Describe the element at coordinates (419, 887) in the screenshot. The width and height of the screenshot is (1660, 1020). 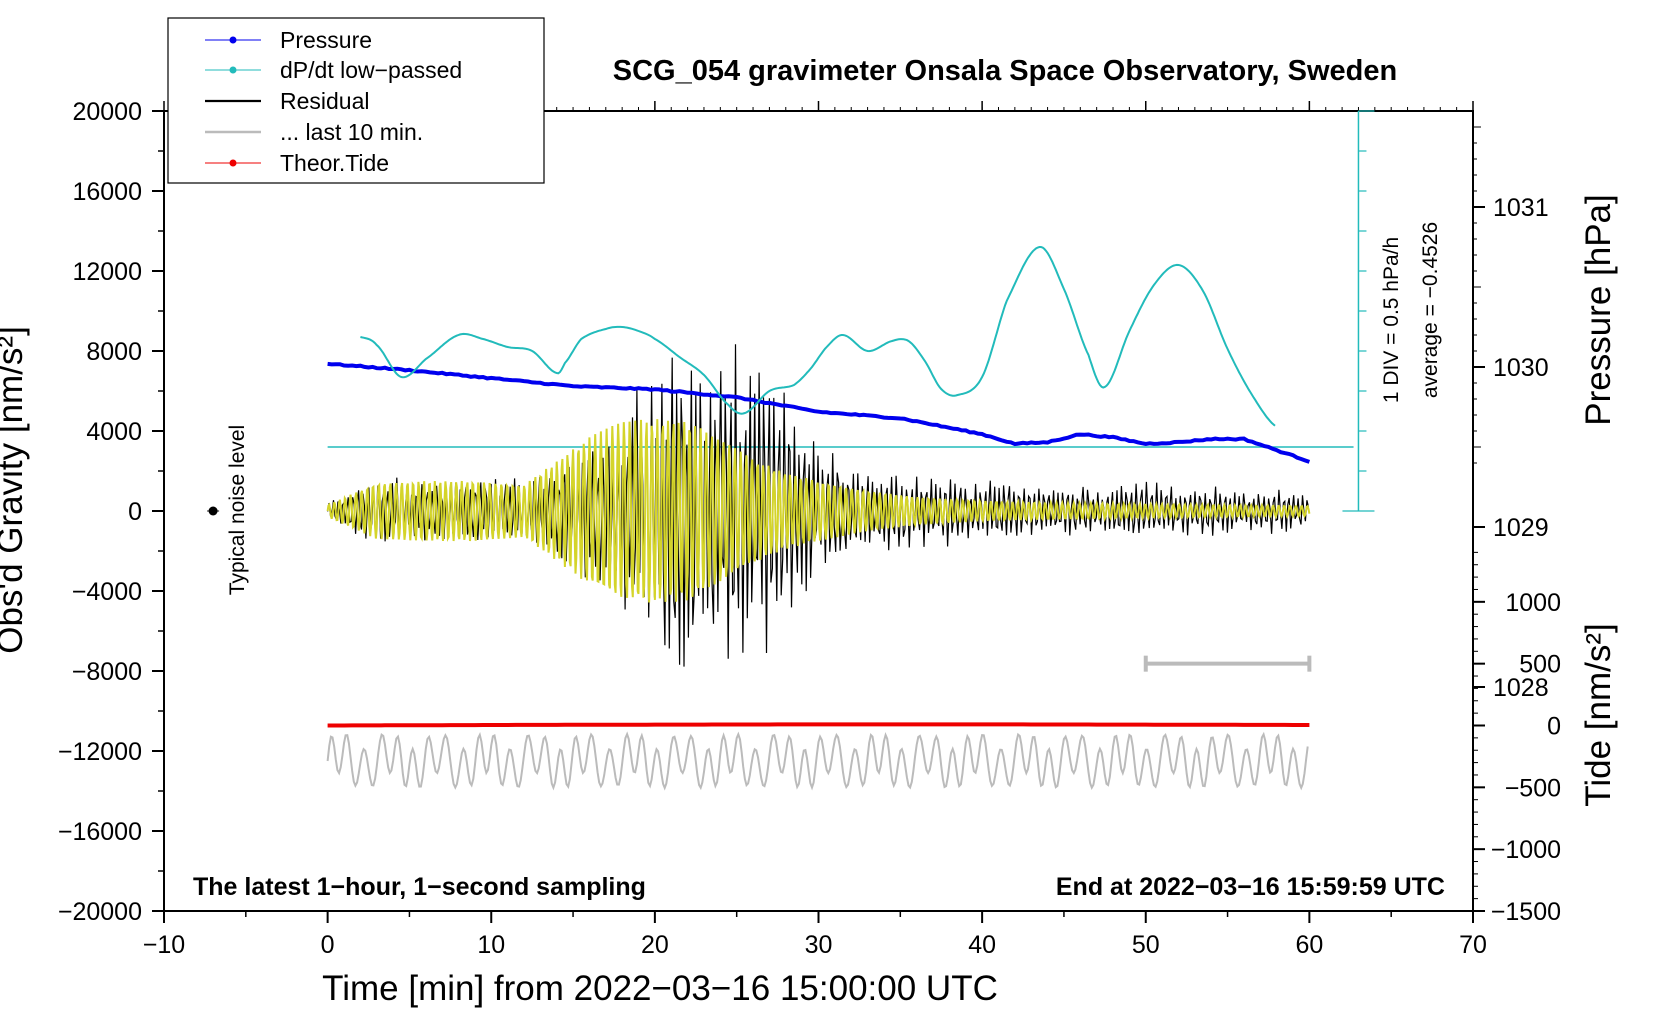
I see `sampling-note: The latest 1−hour, 1−second sampling` at that location.